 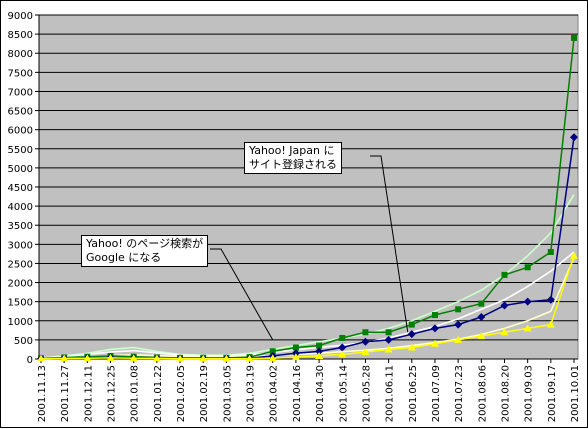 I want to click on x-tick-label: 2001.05.28, so click(x=366, y=393).